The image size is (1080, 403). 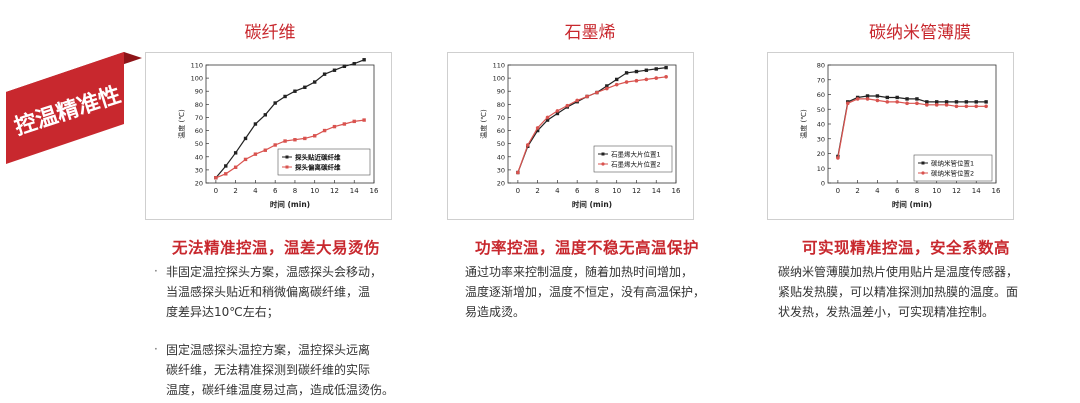 I want to click on column-title-graphene: 石墨烯, so click(x=590, y=33).